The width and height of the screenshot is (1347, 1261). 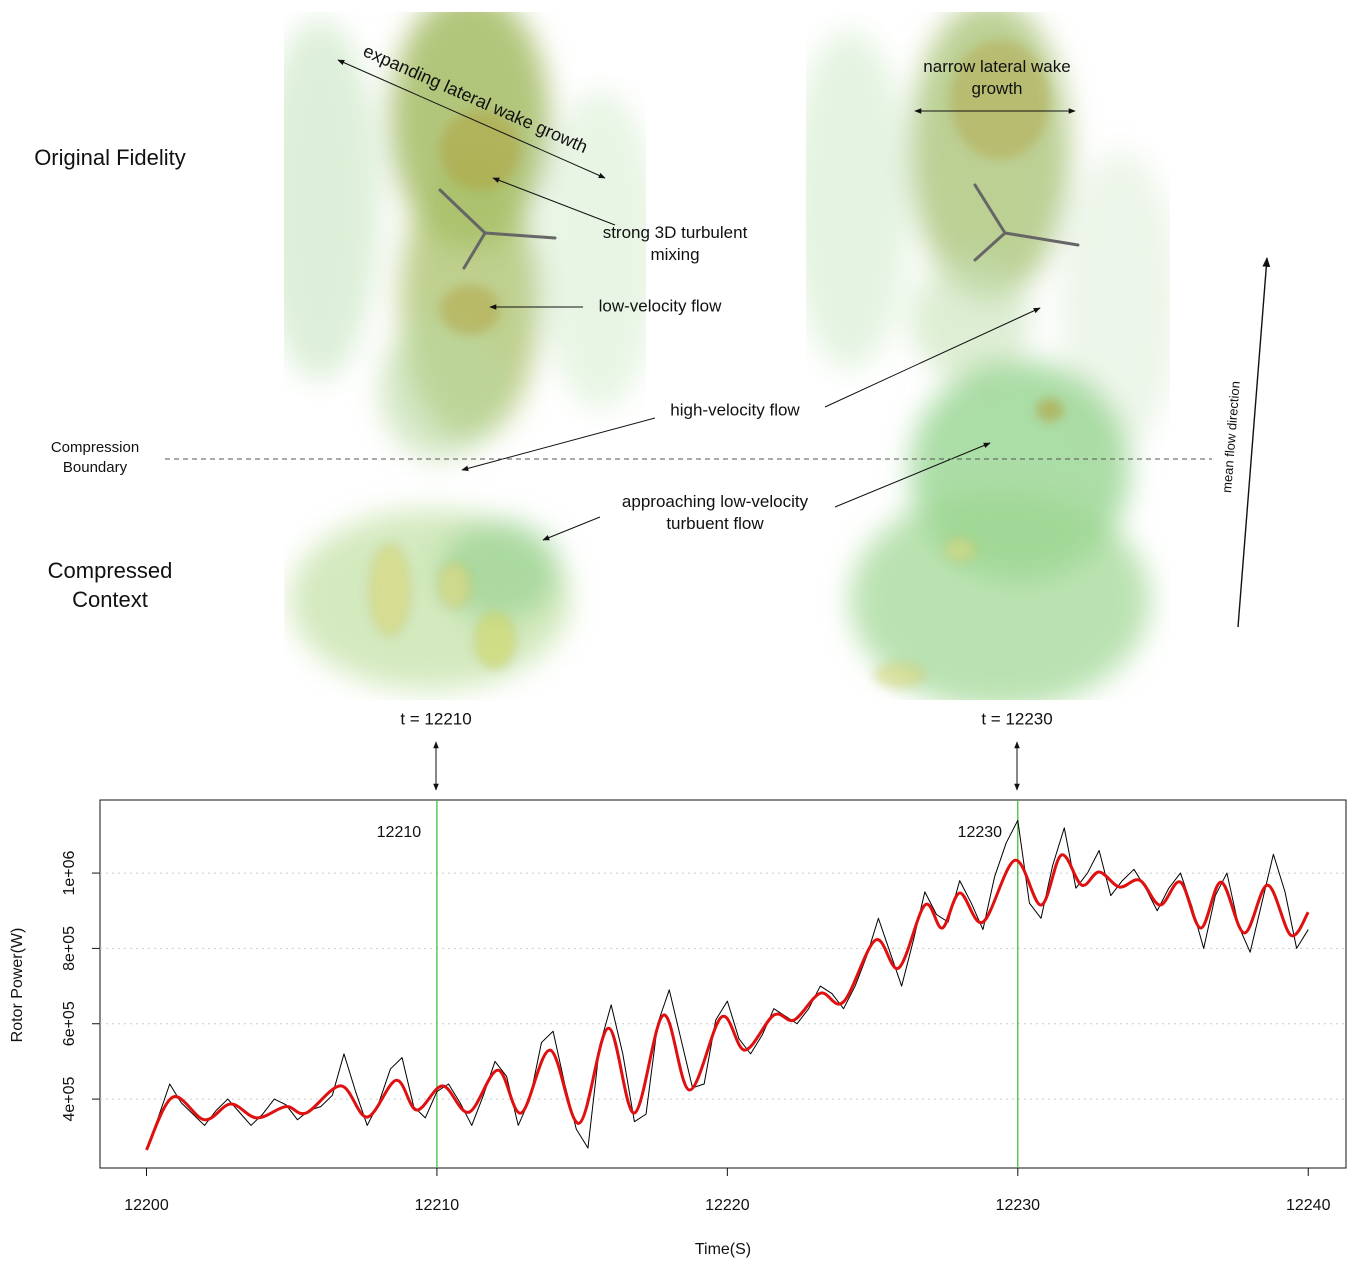 What do you see at coordinates (465, 351) in the screenshot?
I see `volume-left` at bounding box center [465, 351].